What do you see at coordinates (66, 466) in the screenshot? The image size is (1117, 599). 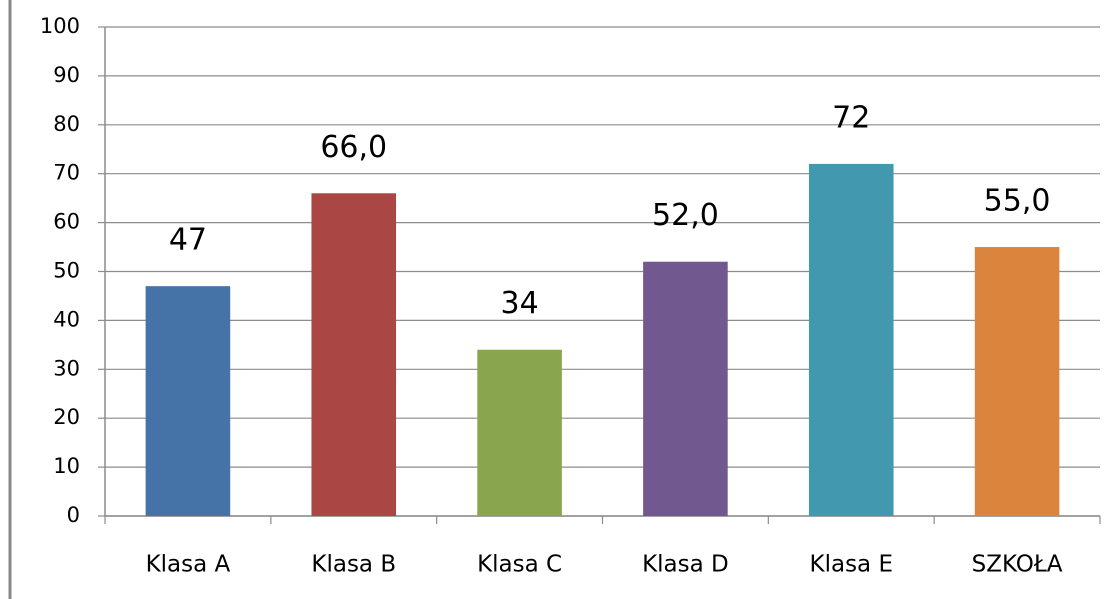 I see `y-tick-label: 10` at bounding box center [66, 466].